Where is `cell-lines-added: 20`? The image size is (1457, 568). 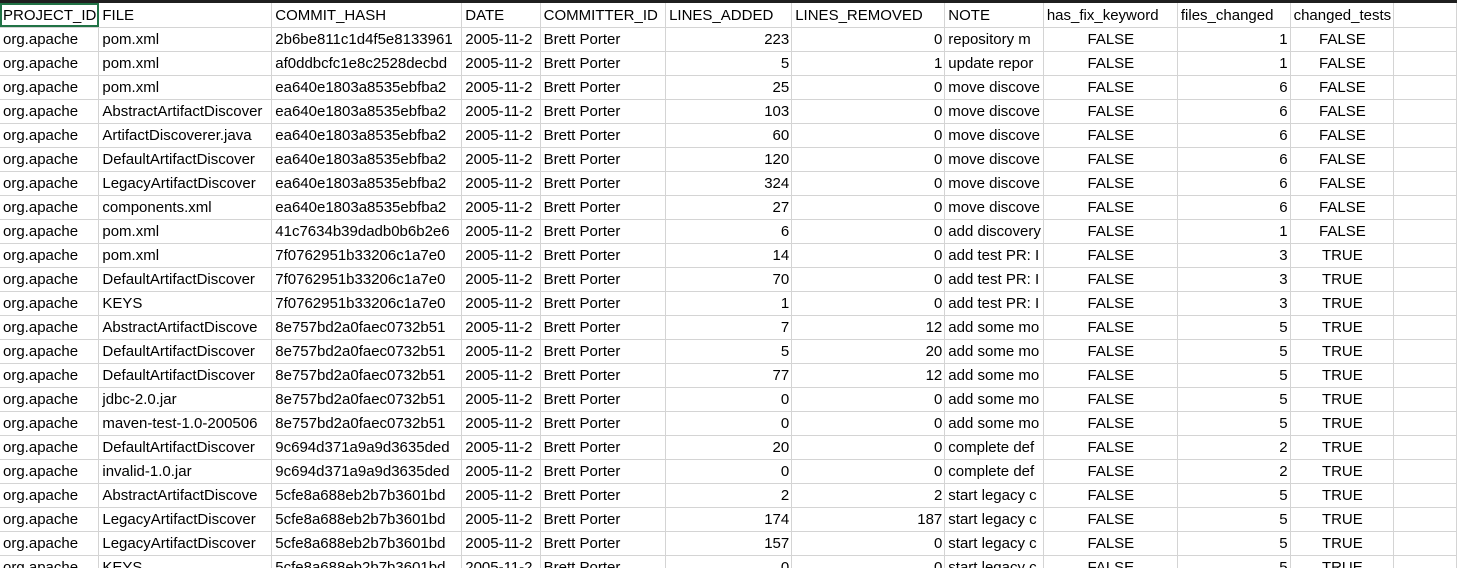
cell-lines-added: 20 is located at coordinates (729, 447).